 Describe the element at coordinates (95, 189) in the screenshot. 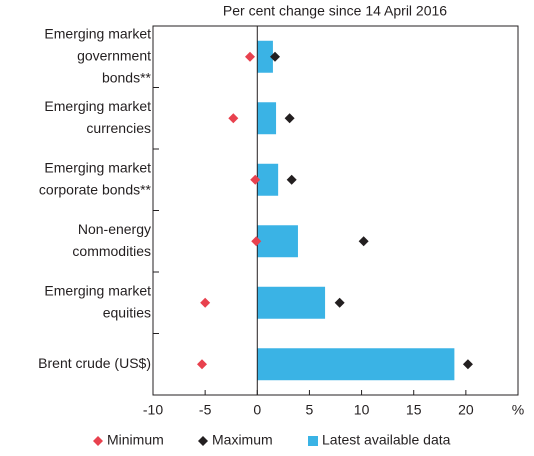

I see `y-tick-label: corporate bonds**` at that location.